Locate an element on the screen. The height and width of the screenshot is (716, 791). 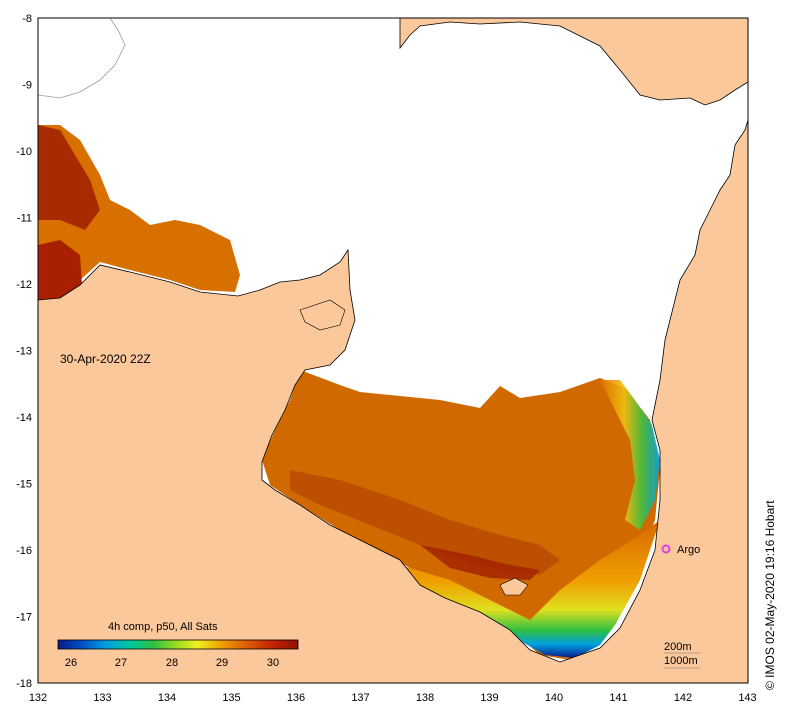
lon-tick: 141 is located at coordinates (618, 698).